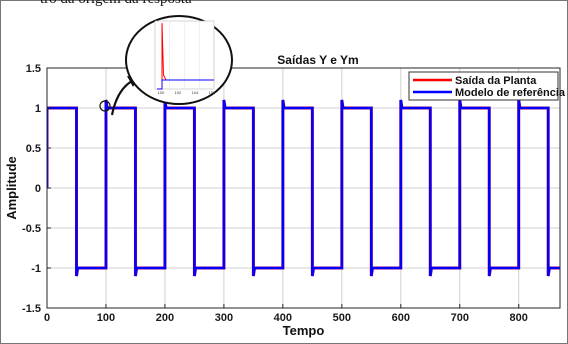  What do you see at coordinates (116, 4) in the screenshot?
I see `cropped-caption-text: tro da origem da resposta` at bounding box center [116, 4].